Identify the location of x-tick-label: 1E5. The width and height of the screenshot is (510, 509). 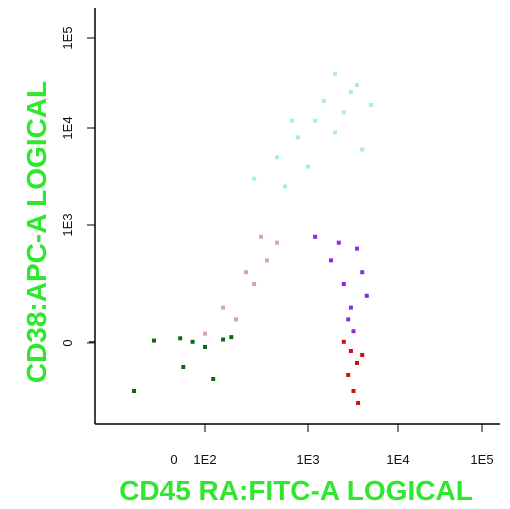
(481, 459).